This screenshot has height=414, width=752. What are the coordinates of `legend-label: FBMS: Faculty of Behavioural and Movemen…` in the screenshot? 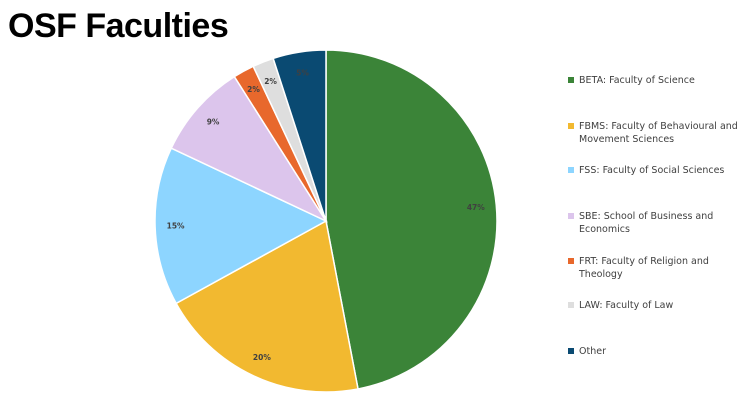 It's located at (658, 133).